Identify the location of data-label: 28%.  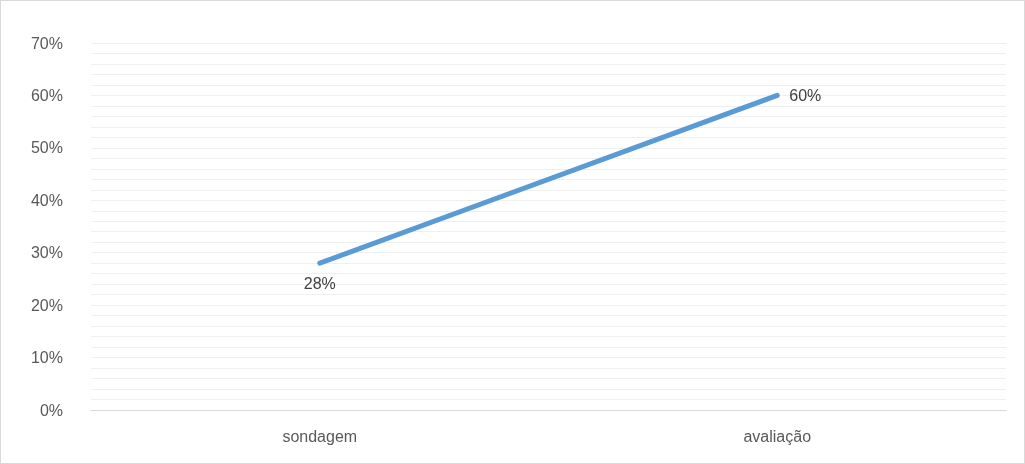
(319, 283).